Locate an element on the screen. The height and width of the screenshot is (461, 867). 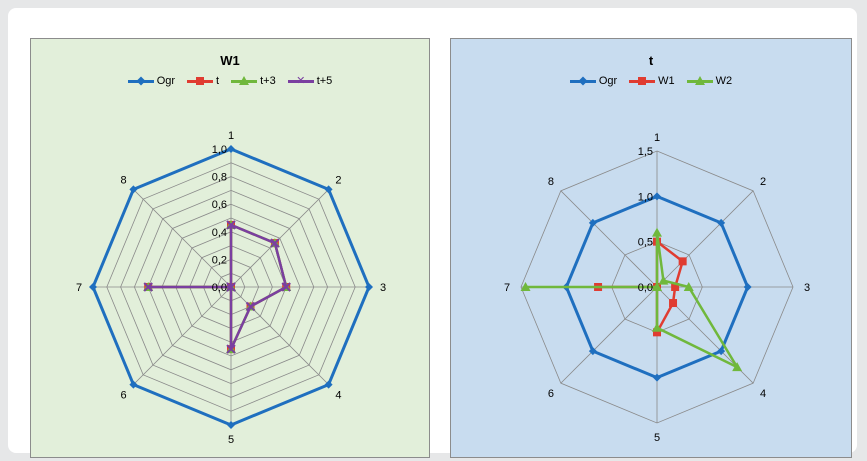
legend-label: W1 is located at coordinates (666, 81).